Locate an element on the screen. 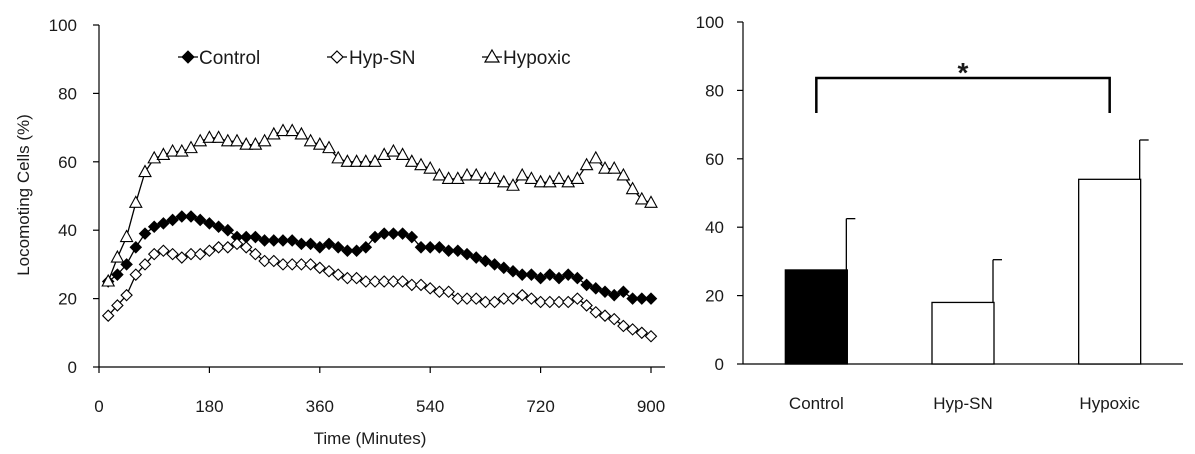 This screenshot has height=454, width=1195. bar-group-hyp-sn is located at coordinates (966, 312).